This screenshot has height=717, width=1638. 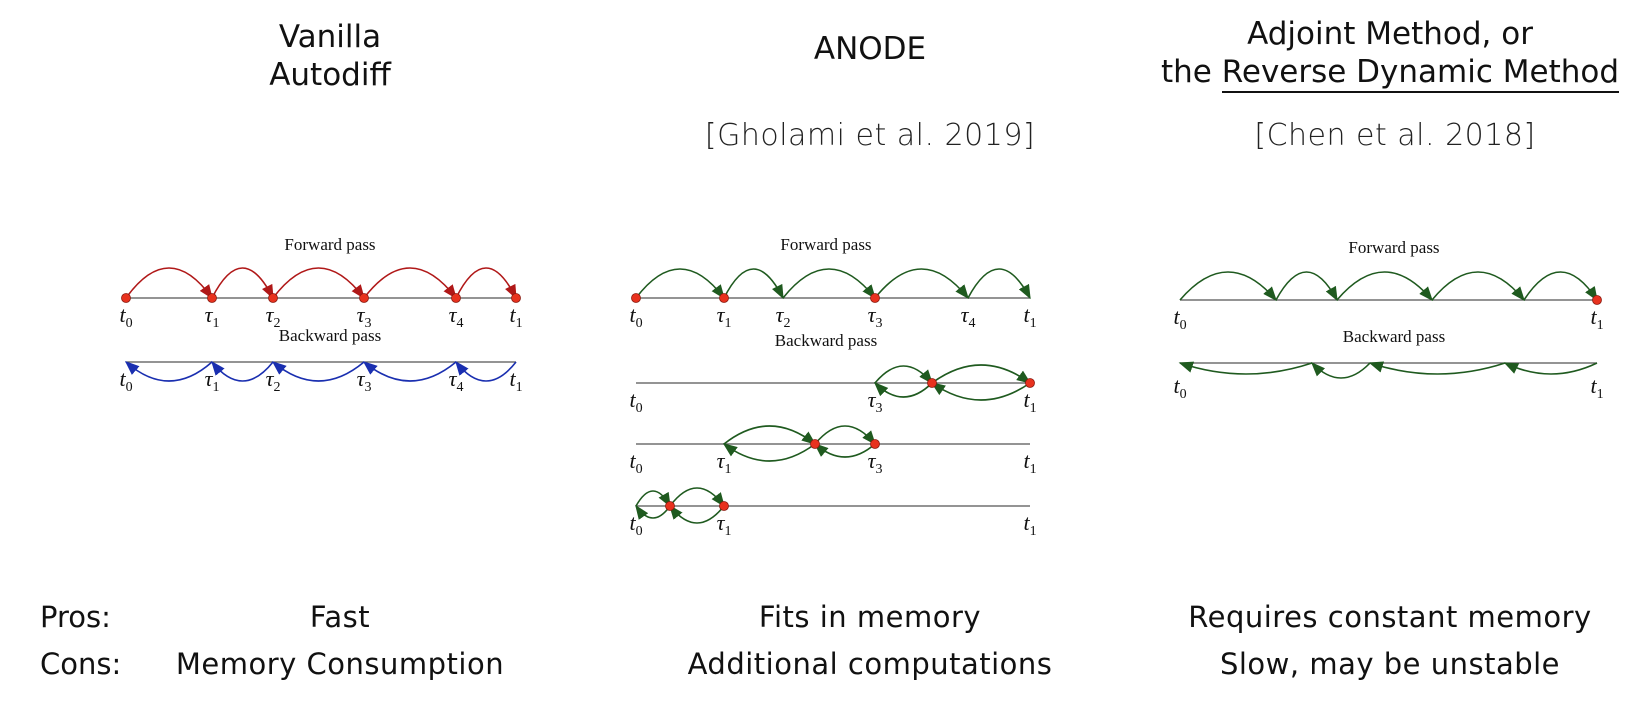 I want to click on title-anode: ANODE, so click(x=870, y=49).